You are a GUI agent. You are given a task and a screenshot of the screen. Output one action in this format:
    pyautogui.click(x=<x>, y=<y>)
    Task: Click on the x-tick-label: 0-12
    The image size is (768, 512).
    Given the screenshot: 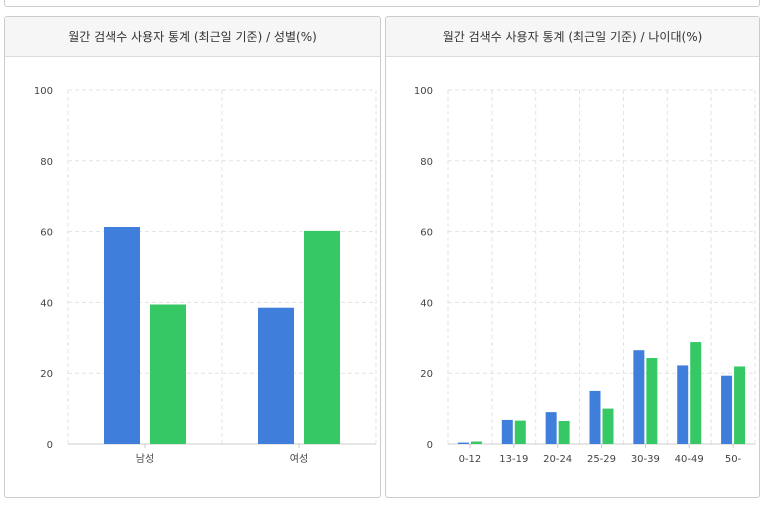 What is the action you would take?
    pyautogui.click(x=470, y=459)
    